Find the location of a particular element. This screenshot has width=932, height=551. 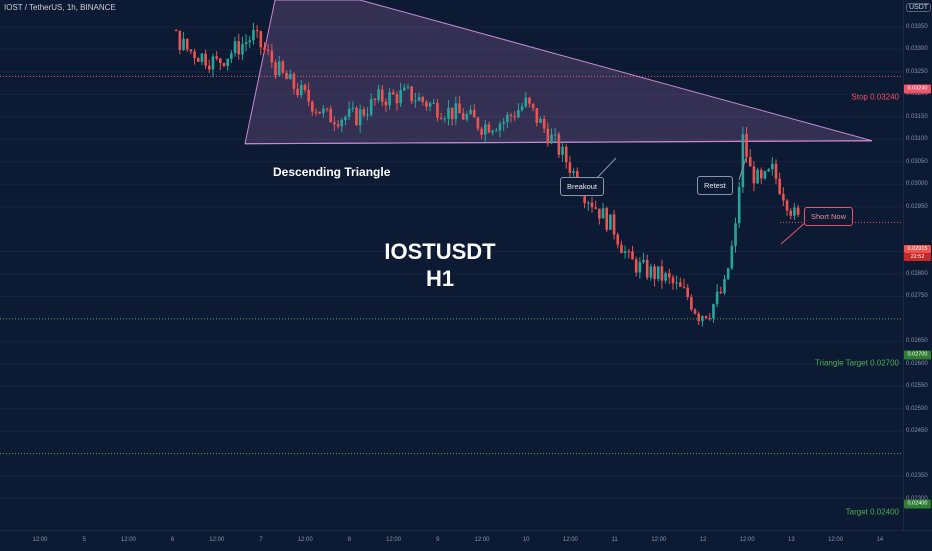

price-tick-14: 0.02550 is located at coordinates (917, 386).